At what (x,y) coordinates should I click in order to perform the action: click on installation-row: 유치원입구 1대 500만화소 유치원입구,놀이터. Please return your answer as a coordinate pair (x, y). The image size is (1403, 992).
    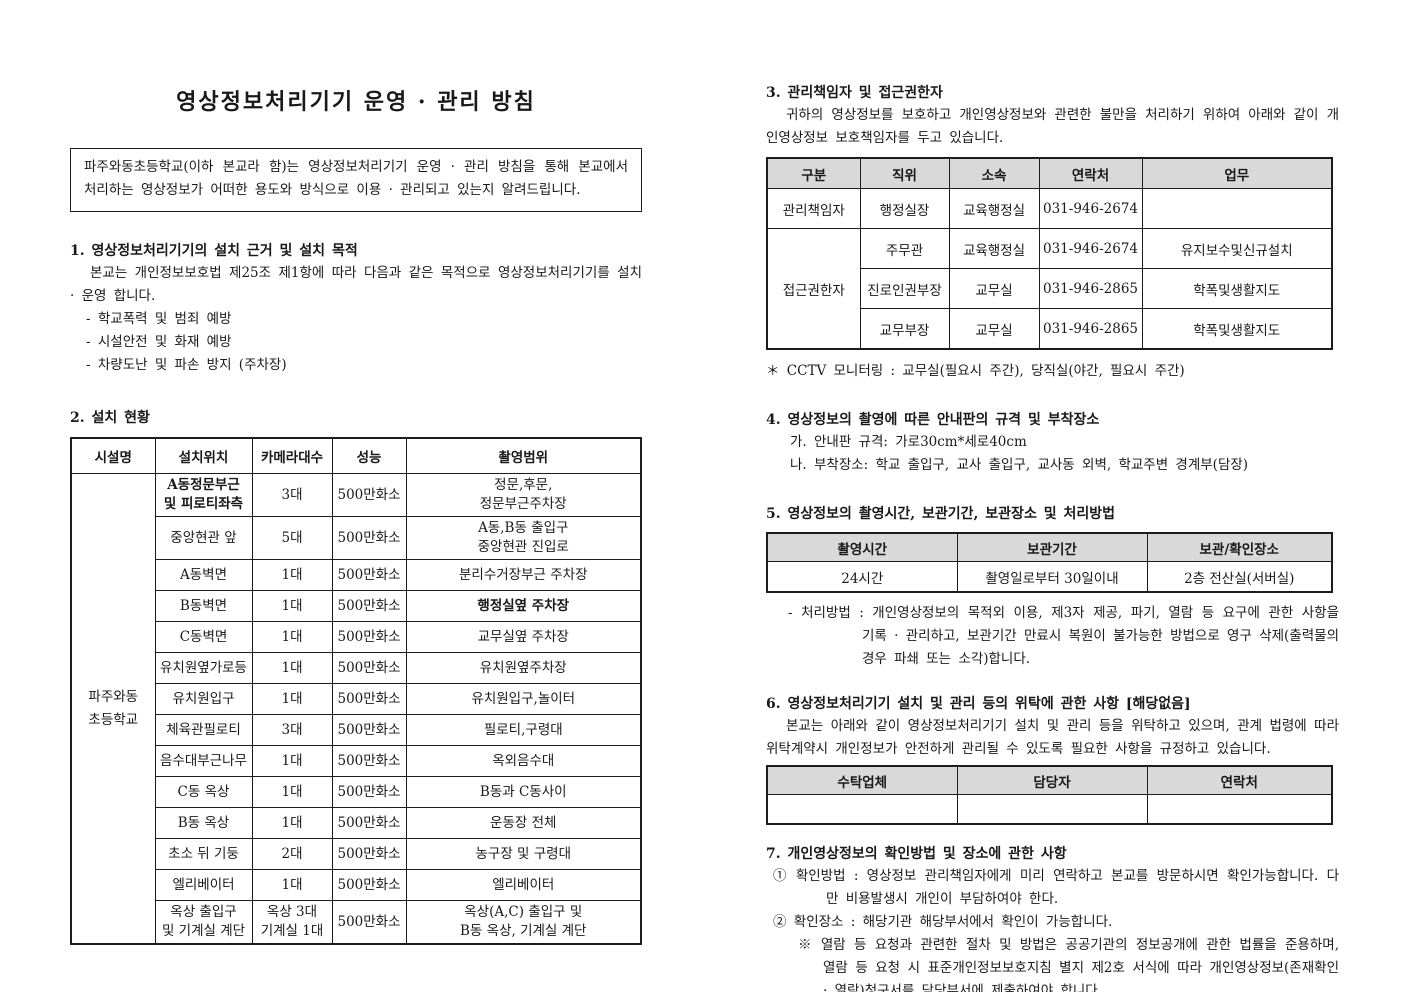
    Looking at the image, I should click on (356, 699).